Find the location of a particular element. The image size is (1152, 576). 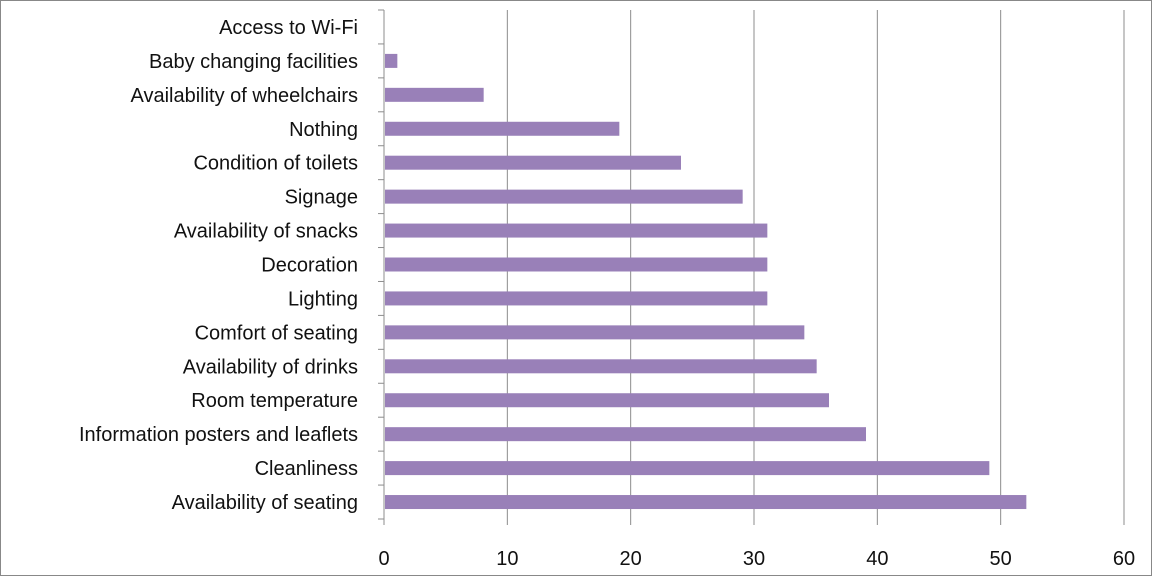

x-tick-label: 50 is located at coordinates (1001, 559).